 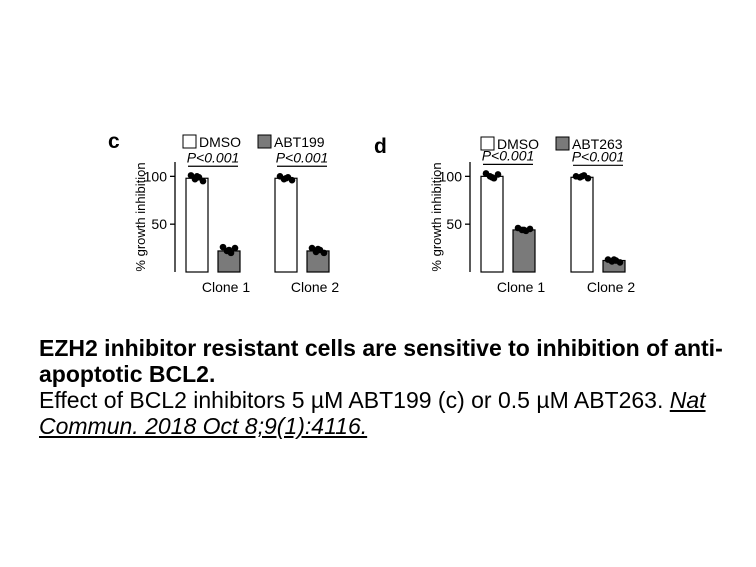 I want to click on citation-link: Nat Commun. 2018 Oct 8;9(1):4116., so click(x=372, y=413).